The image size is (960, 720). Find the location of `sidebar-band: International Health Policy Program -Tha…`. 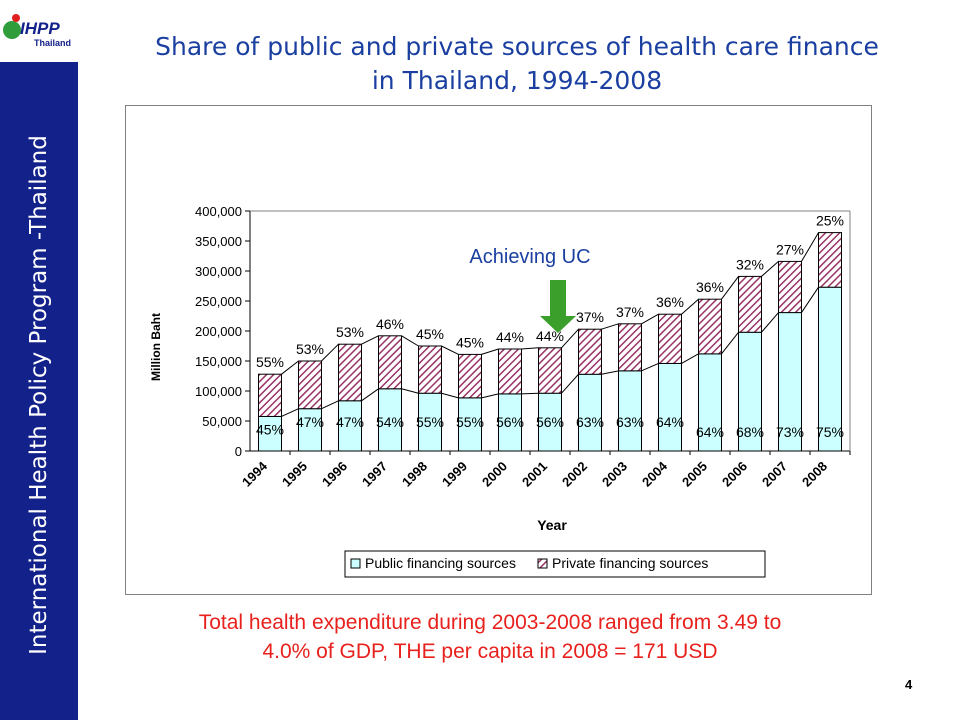

sidebar-band: International Health Policy Program -Tha… is located at coordinates (39, 360).